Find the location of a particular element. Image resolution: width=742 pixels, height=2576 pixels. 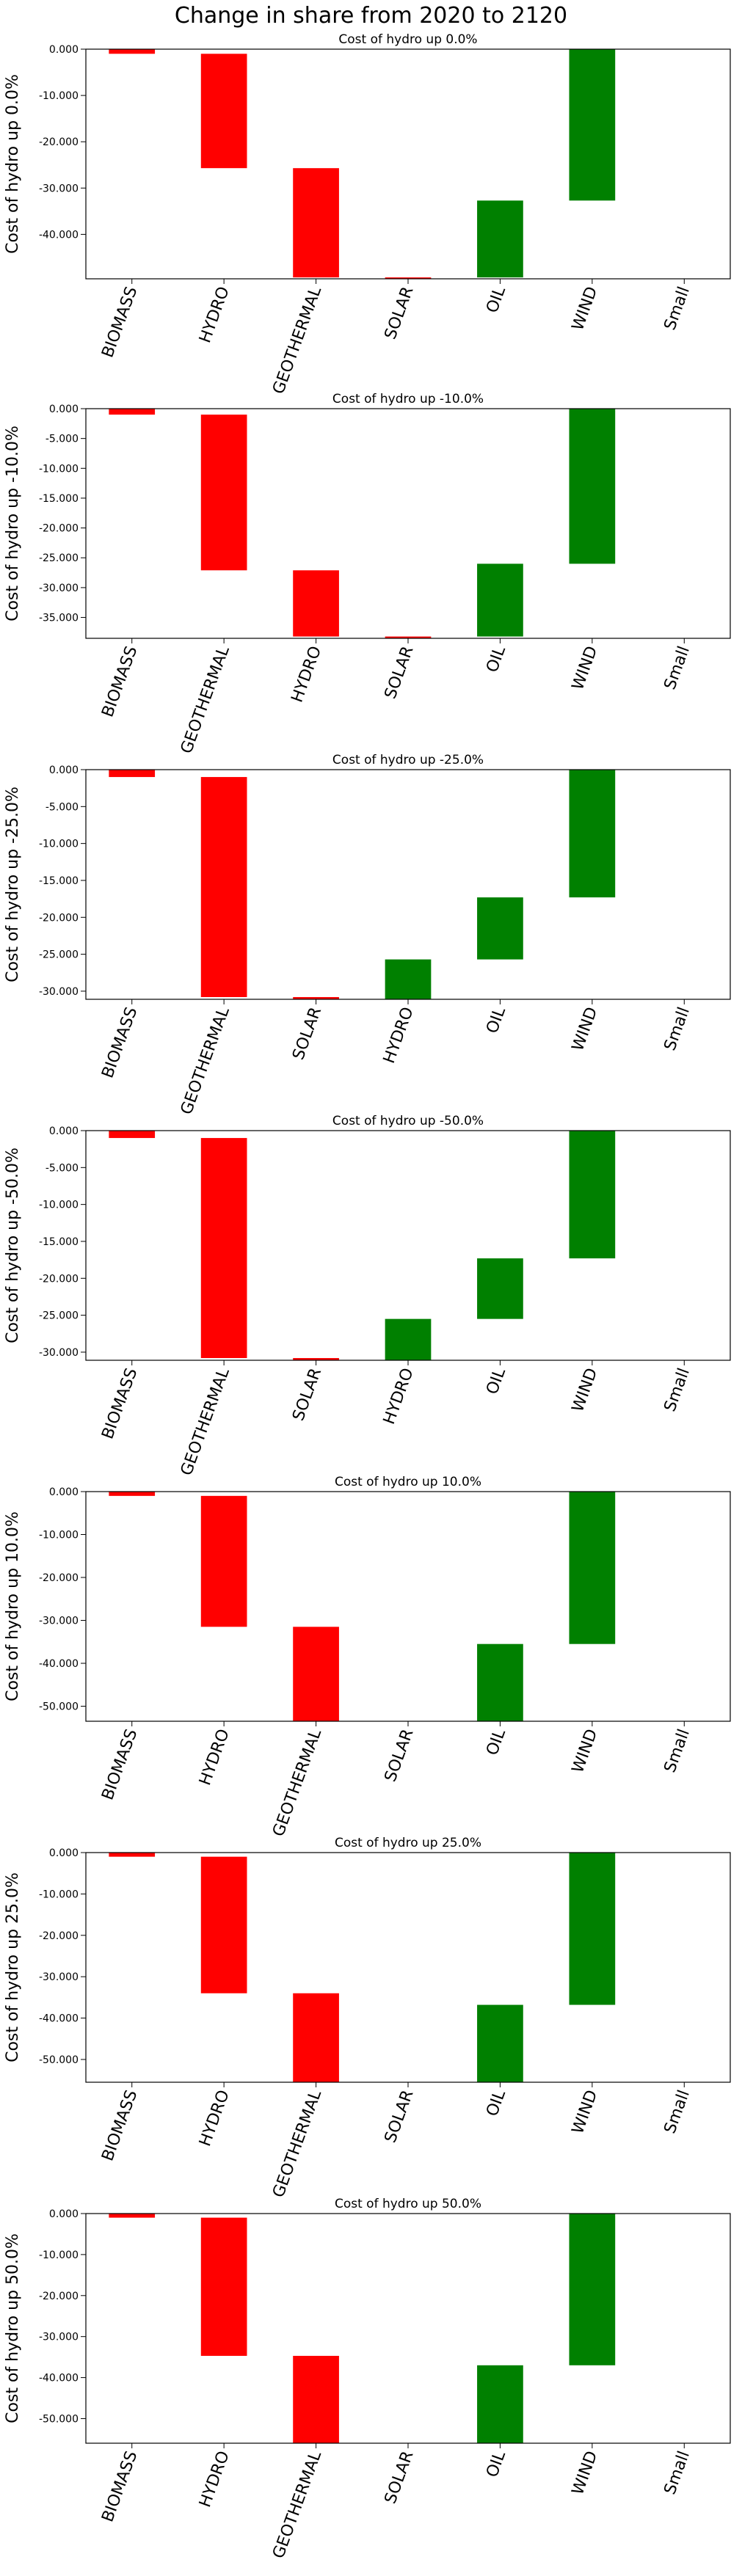

y-axis-label: Cost of hydro up -10.0% is located at coordinates (13, 523).